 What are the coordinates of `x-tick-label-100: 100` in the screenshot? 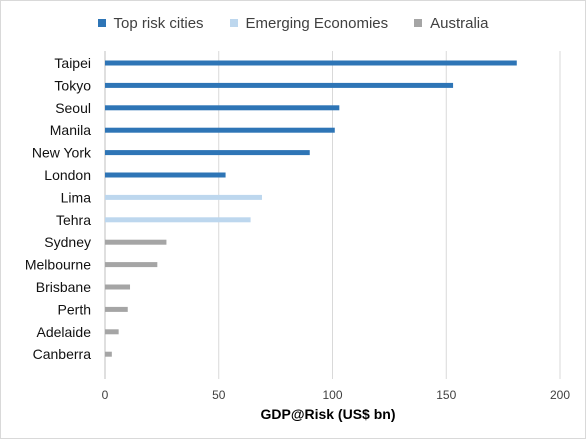 It's located at (332, 395).